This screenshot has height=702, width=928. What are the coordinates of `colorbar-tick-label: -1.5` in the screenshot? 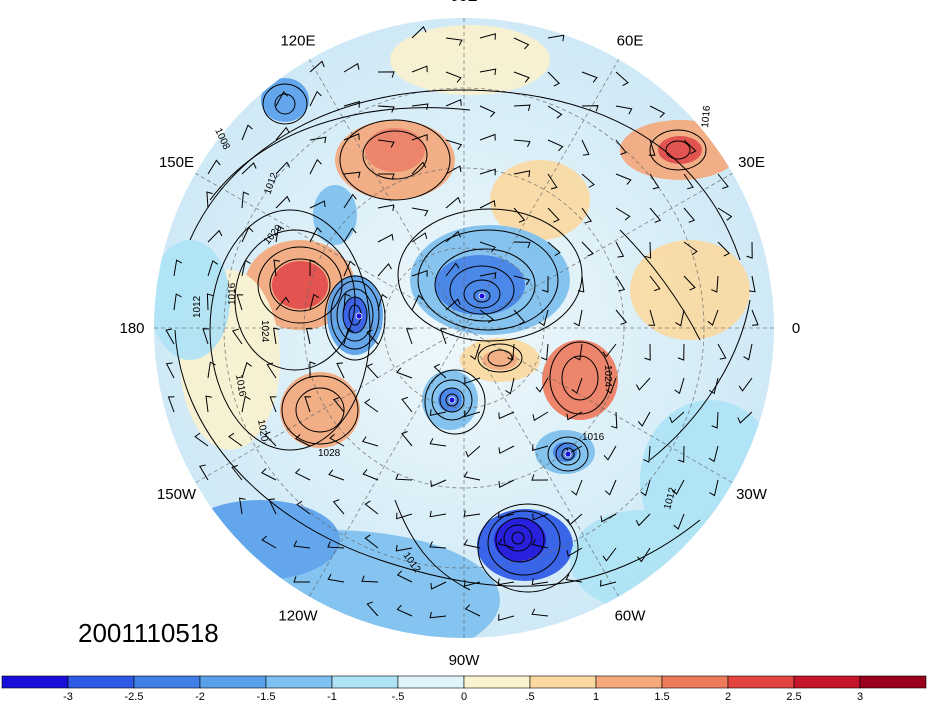 It's located at (266, 696).